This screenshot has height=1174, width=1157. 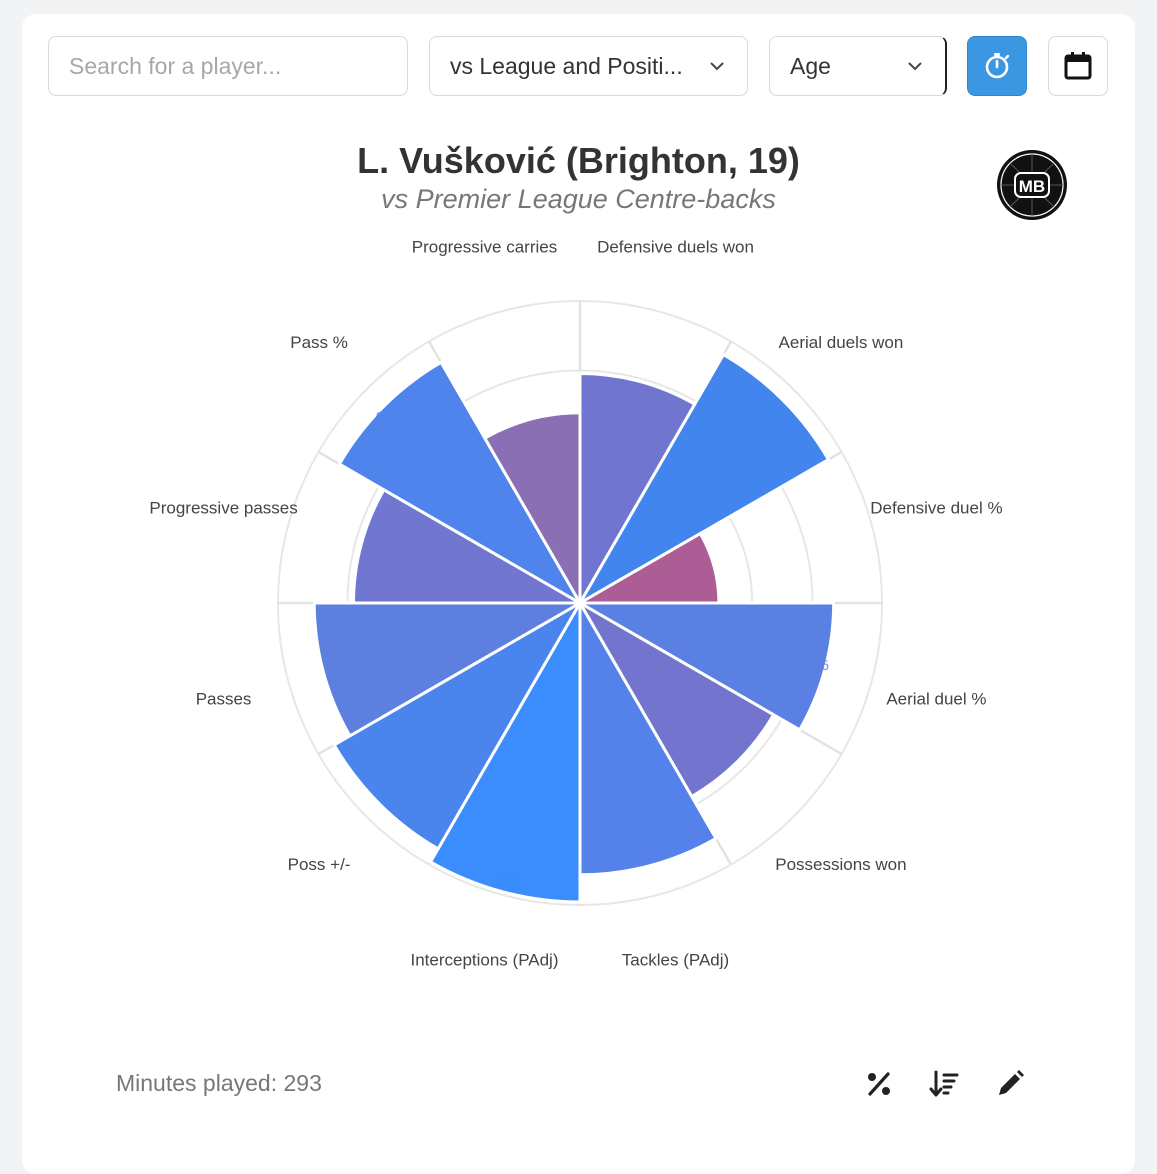 I want to click on wedge-possessions-won, so click(x=677, y=700).